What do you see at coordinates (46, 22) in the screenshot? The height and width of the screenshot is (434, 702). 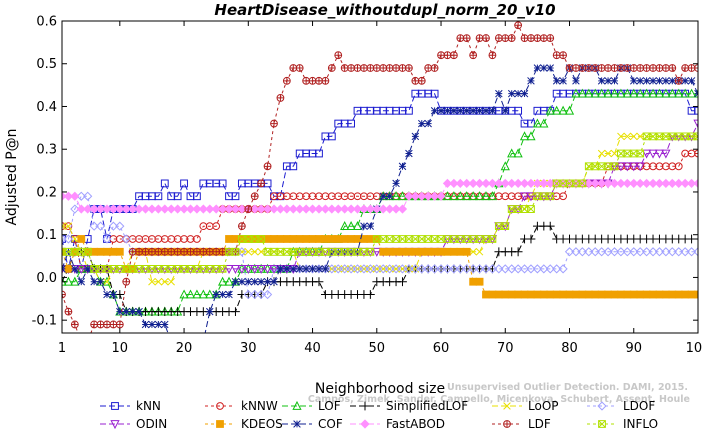 I see `y-tick-label: 0.6` at bounding box center [46, 22].